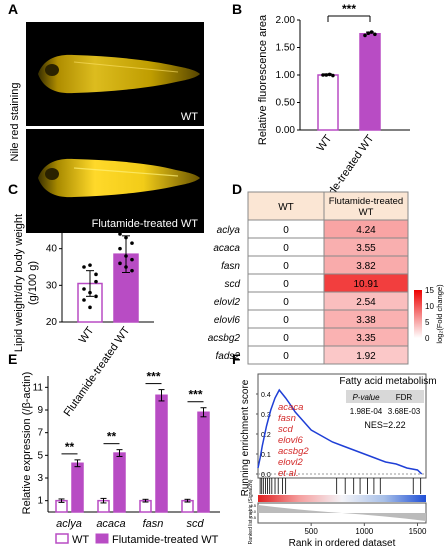 The width and height of the screenshot is (448, 555). What do you see at coordinates (266, 435) in the screenshot?
I see `f-ytick-label: 0.2` at bounding box center [266, 435].